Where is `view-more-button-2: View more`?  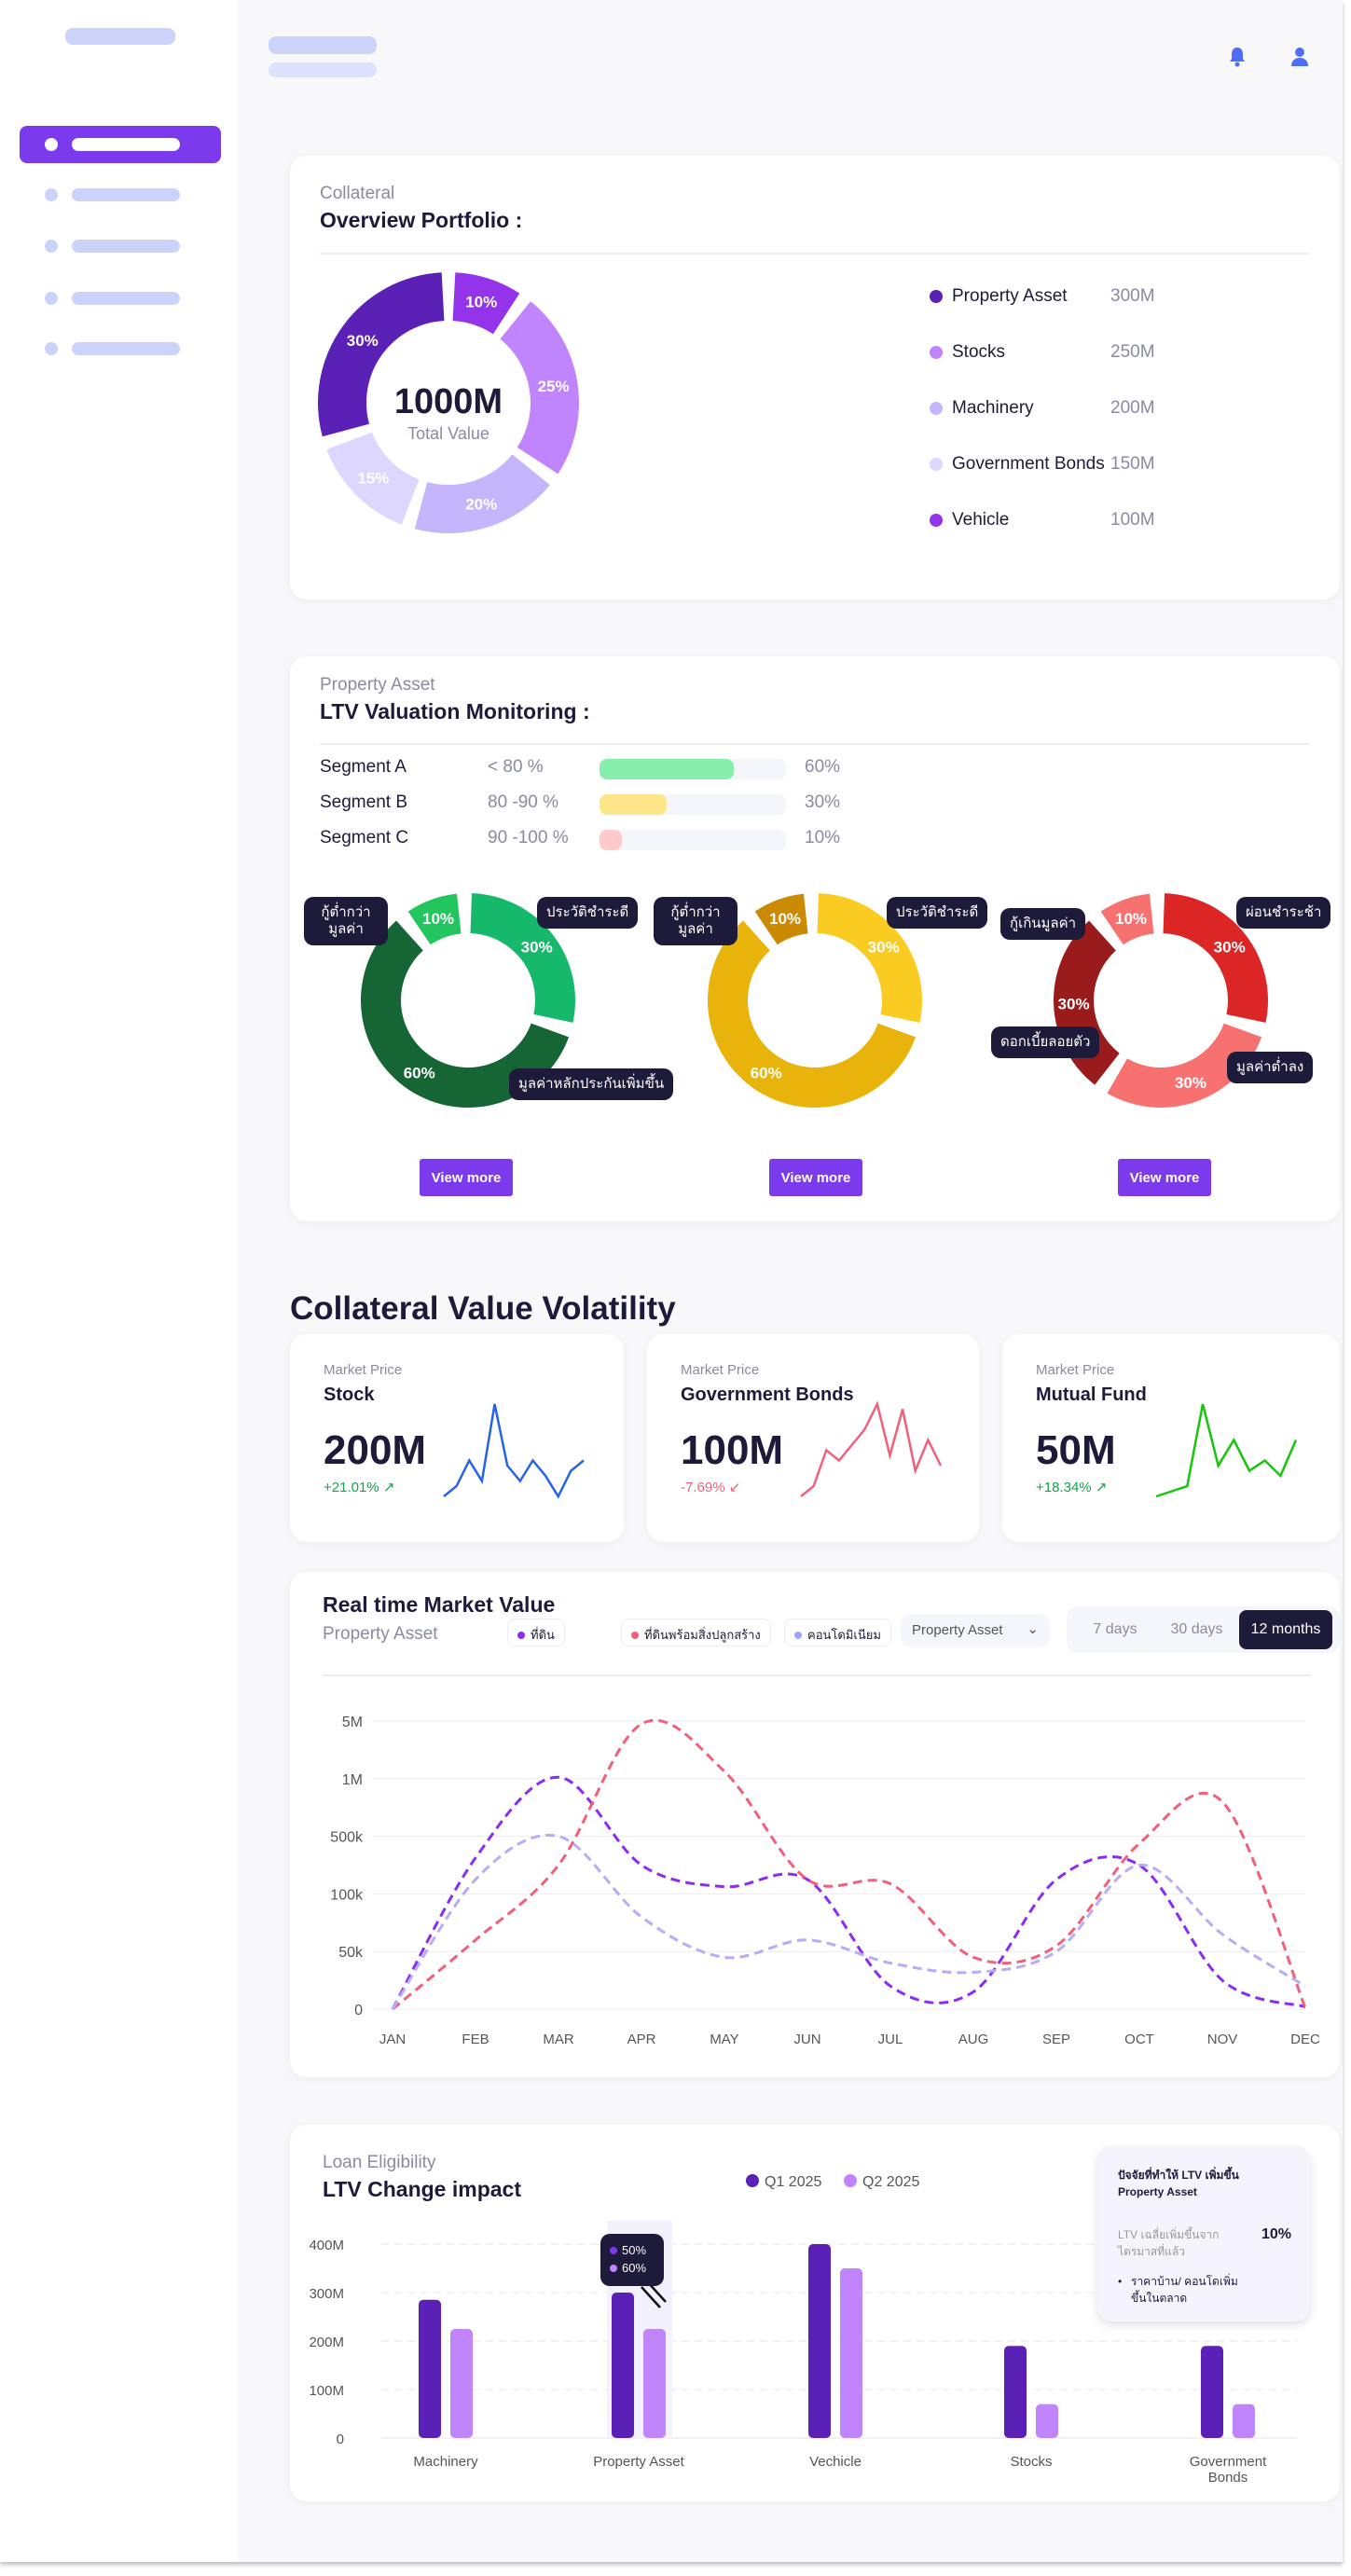 view-more-button-2: View more is located at coordinates (815, 1177).